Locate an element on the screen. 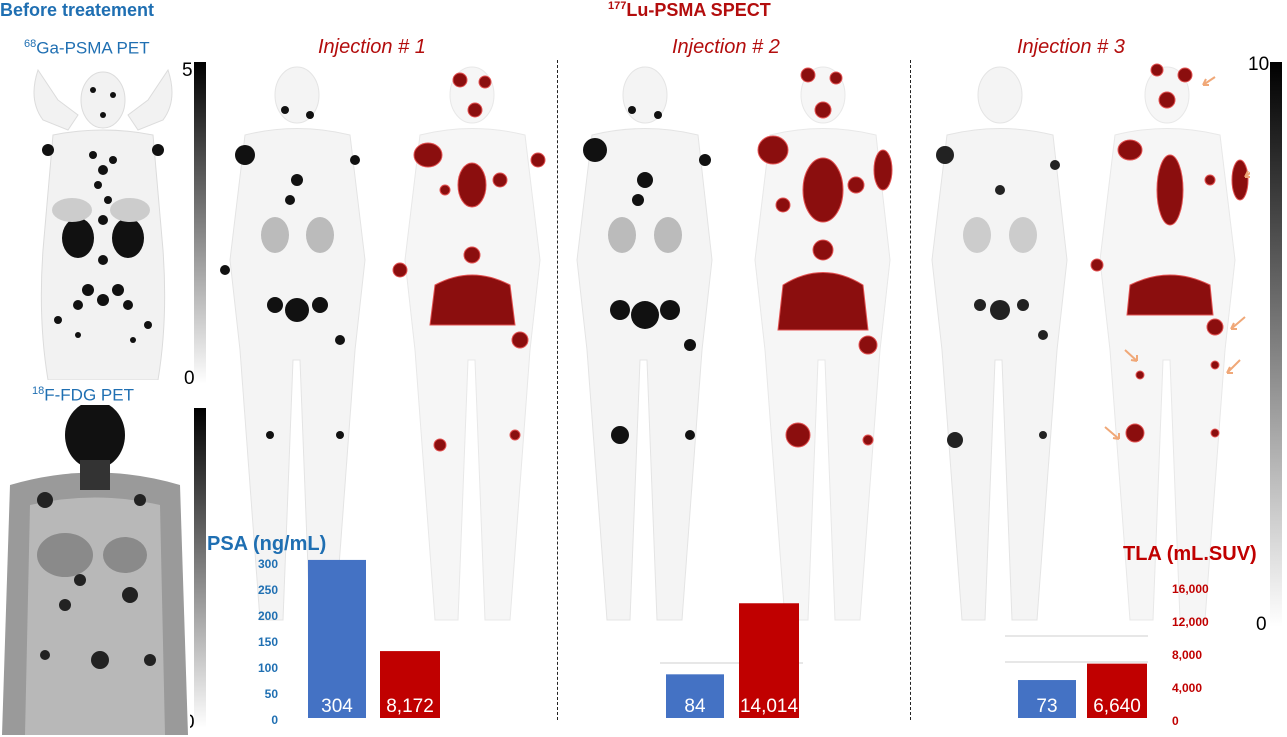 This screenshot has height=737, width=1287. tla-axis-title: TLA (mL.SUV) is located at coordinates (1190, 554).